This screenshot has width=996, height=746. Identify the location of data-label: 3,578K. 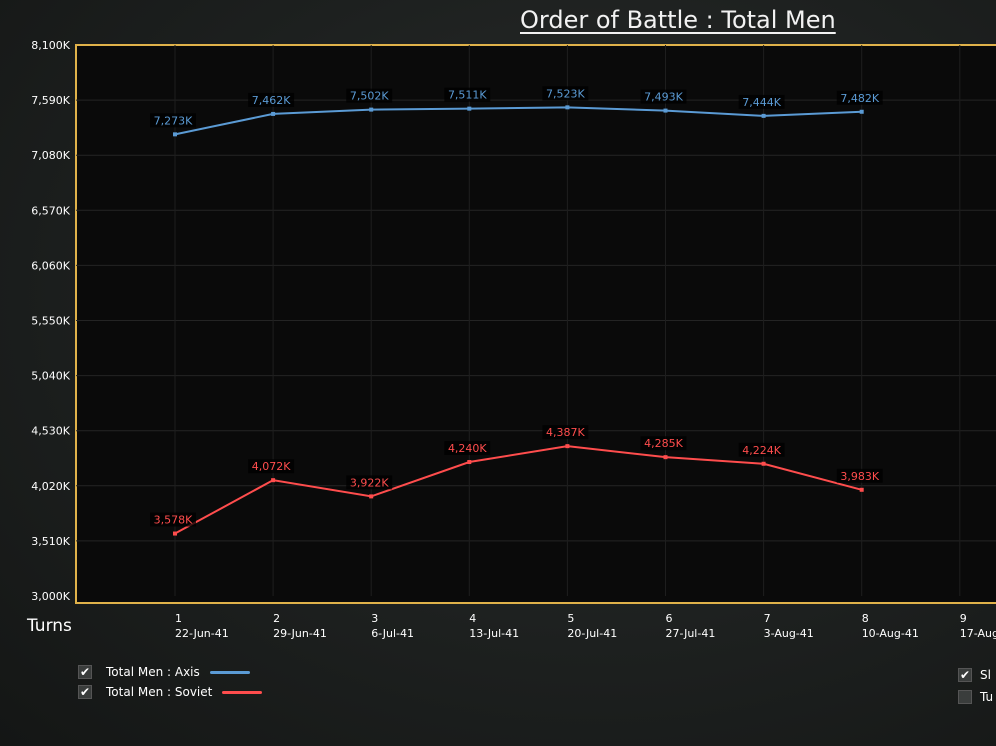
(173, 520).